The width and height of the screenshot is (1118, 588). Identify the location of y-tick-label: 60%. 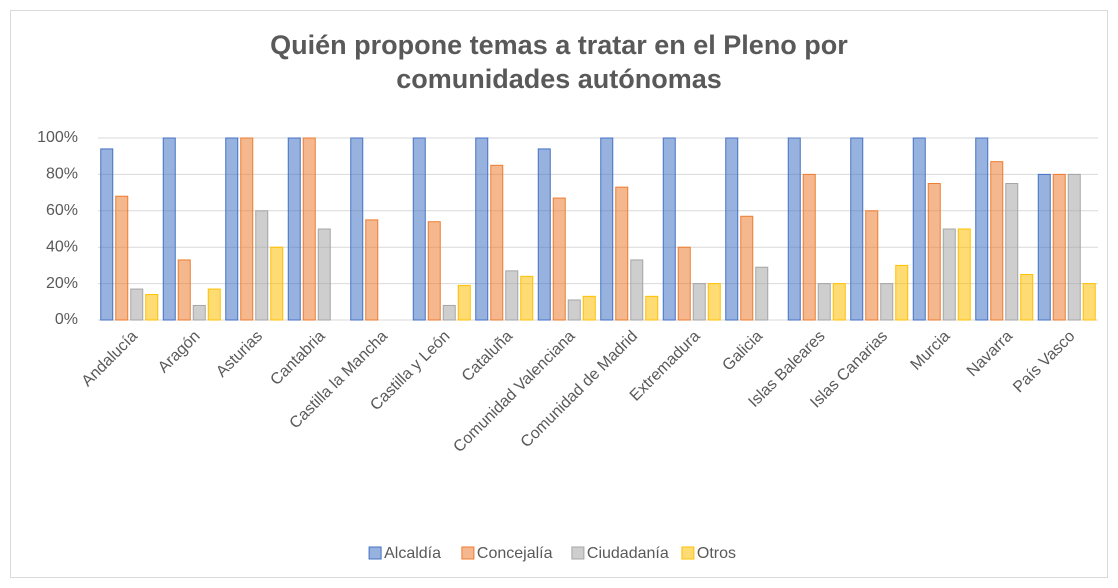
(62, 210).